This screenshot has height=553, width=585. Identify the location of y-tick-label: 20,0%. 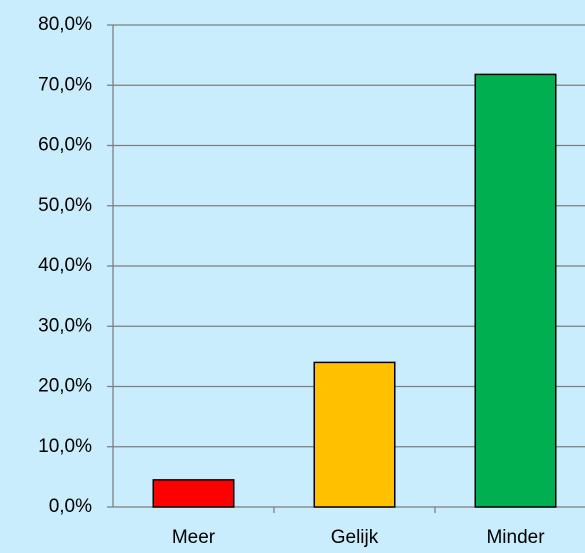
(65, 386).